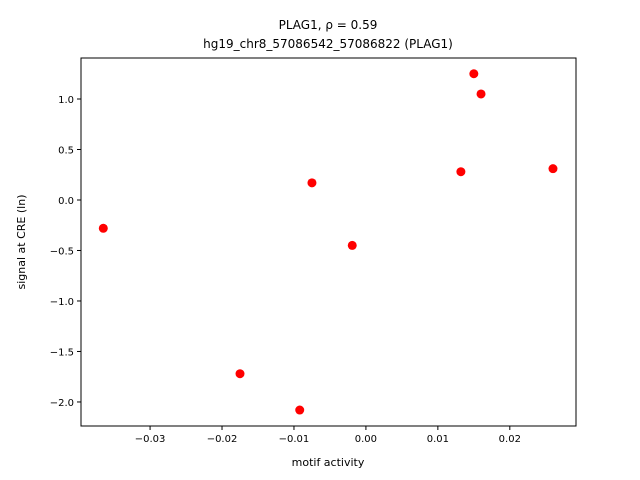 This screenshot has height=480, width=640. I want to click on chart-title: PLAG1, ρ = 0.59, so click(328, 25).